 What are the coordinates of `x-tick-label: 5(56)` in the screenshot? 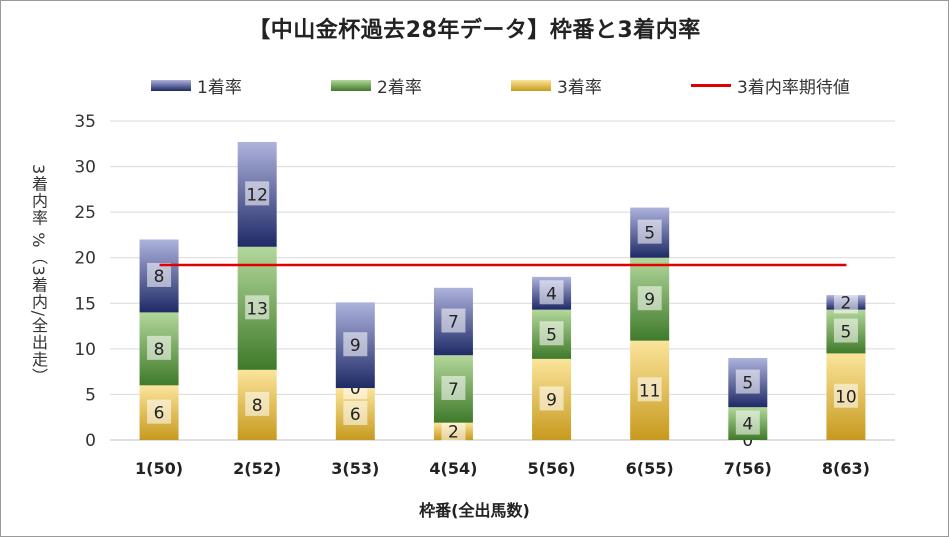 It's located at (552, 468).